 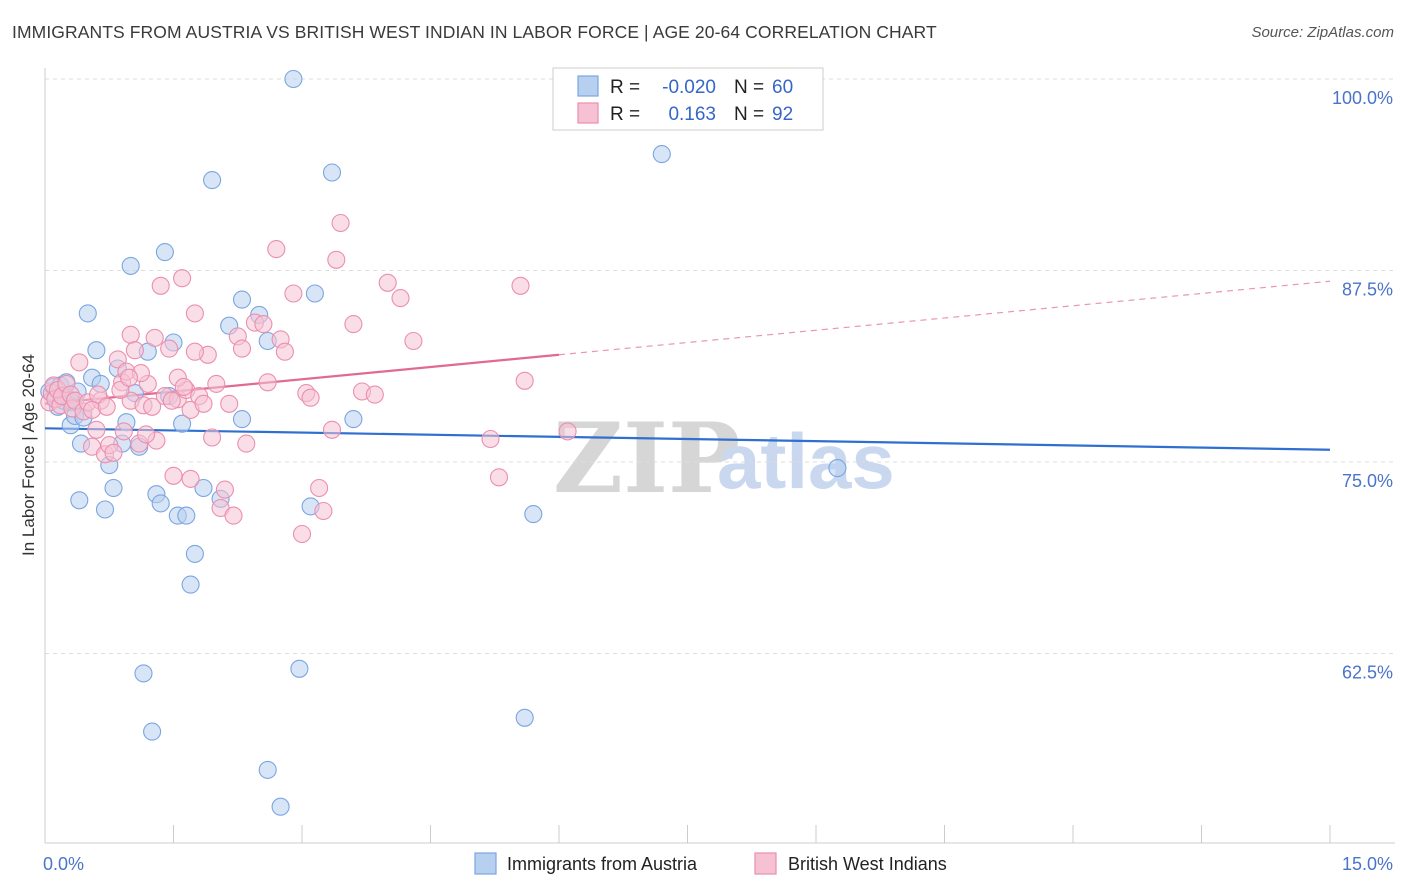 What do you see at coordinates (1362, 98) in the screenshot?
I see `y-tick-label-0: 100.0%` at bounding box center [1362, 98].